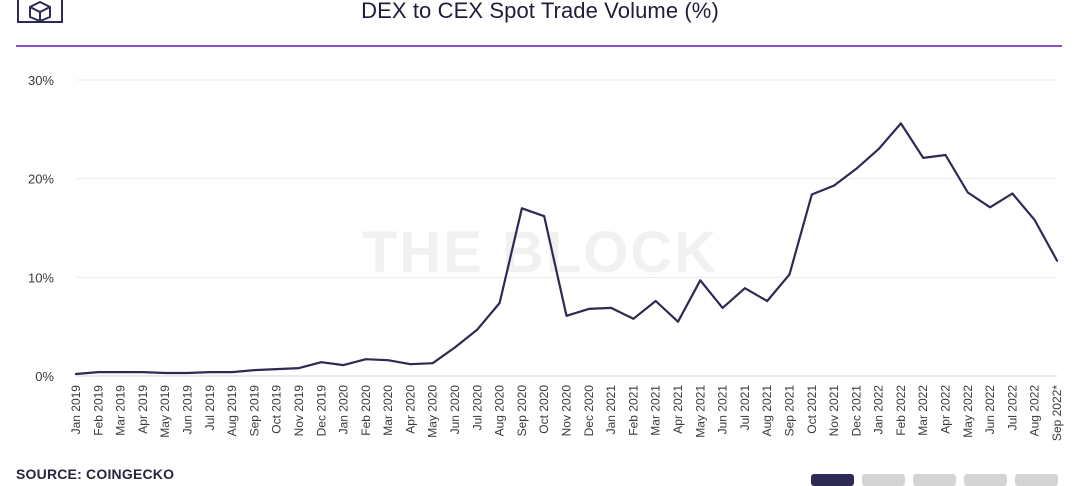 The width and height of the screenshot is (1080, 486). Describe the element at coordinates (410, 409) in the screenshot. I see `x-tick-label: Apr 2020` at that location.